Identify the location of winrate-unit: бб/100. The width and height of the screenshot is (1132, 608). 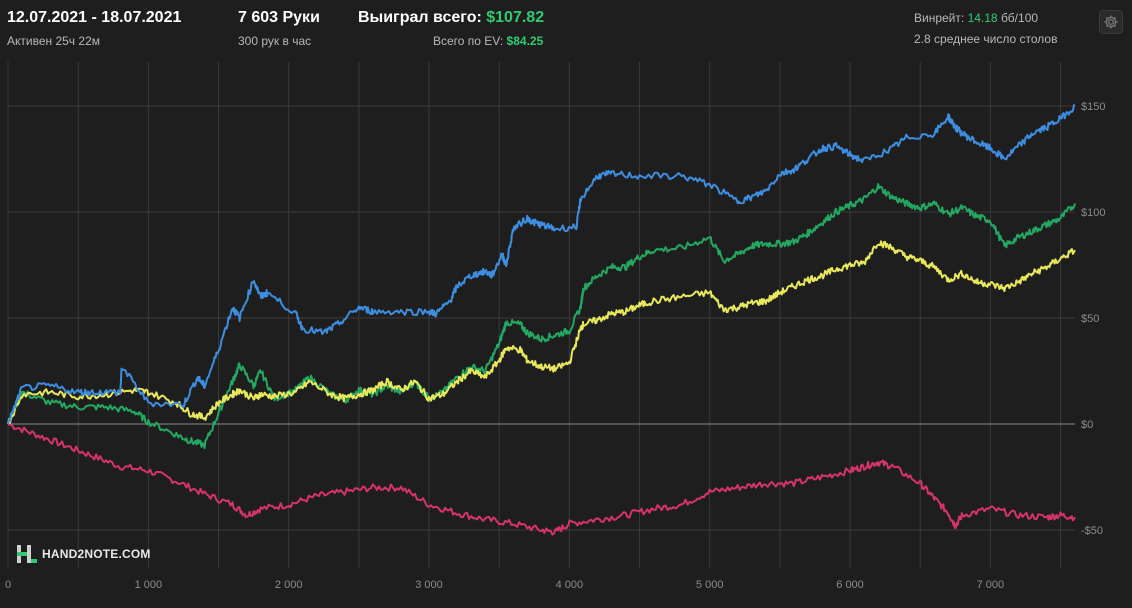
(1019, 18).